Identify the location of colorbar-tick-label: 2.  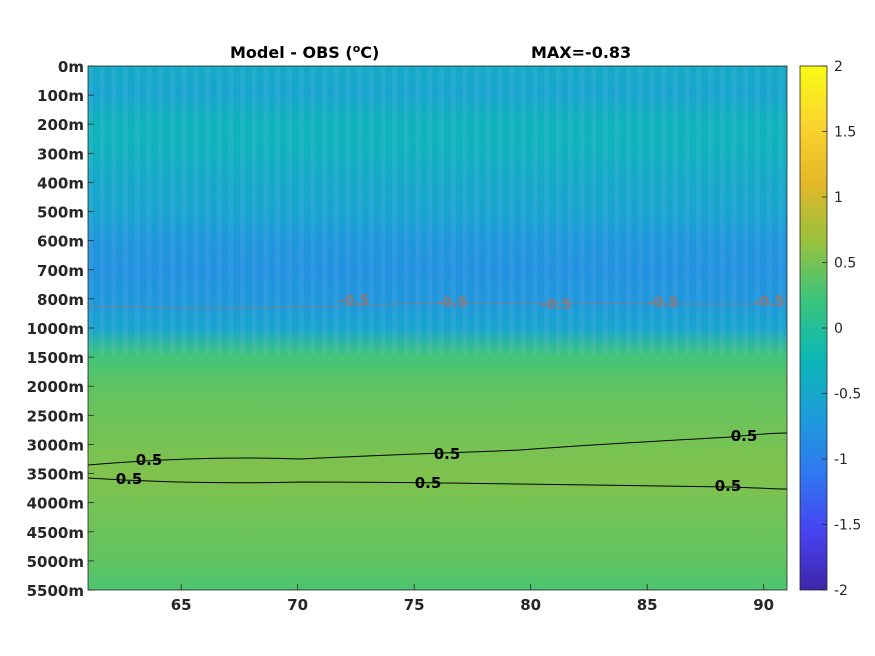
(838, 67).